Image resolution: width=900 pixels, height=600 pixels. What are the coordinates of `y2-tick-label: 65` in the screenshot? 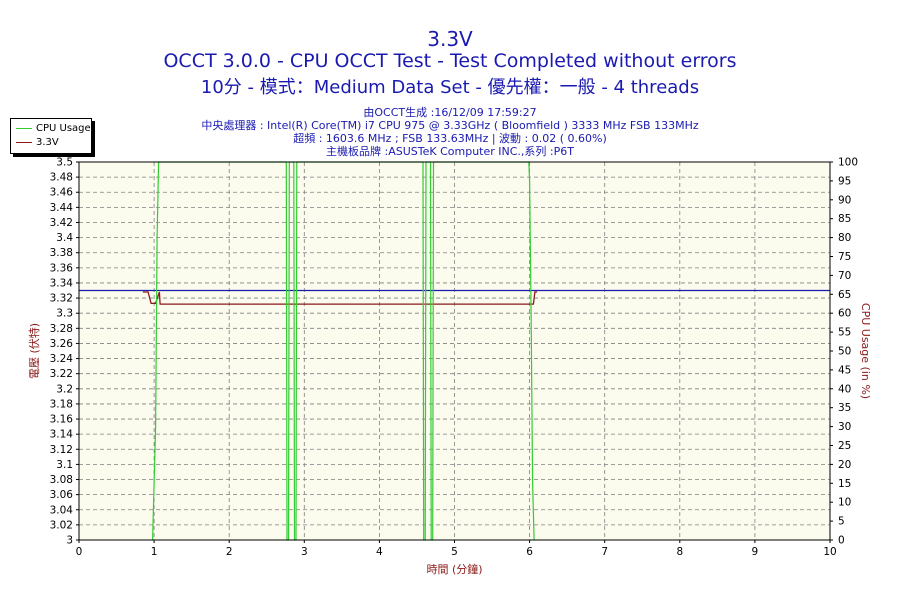 It's located at (844, 295).